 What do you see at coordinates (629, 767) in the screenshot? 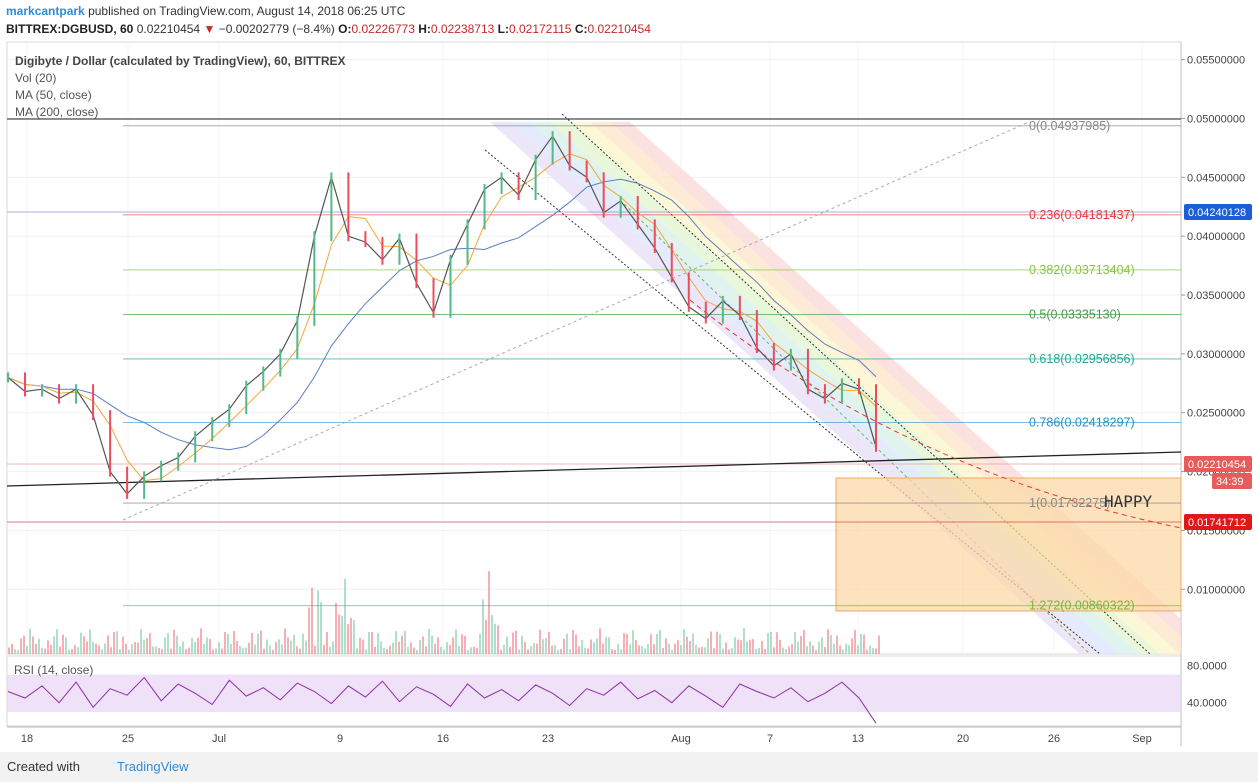
I see `footer: Created with TradingView` at bounding box center [629, 767].